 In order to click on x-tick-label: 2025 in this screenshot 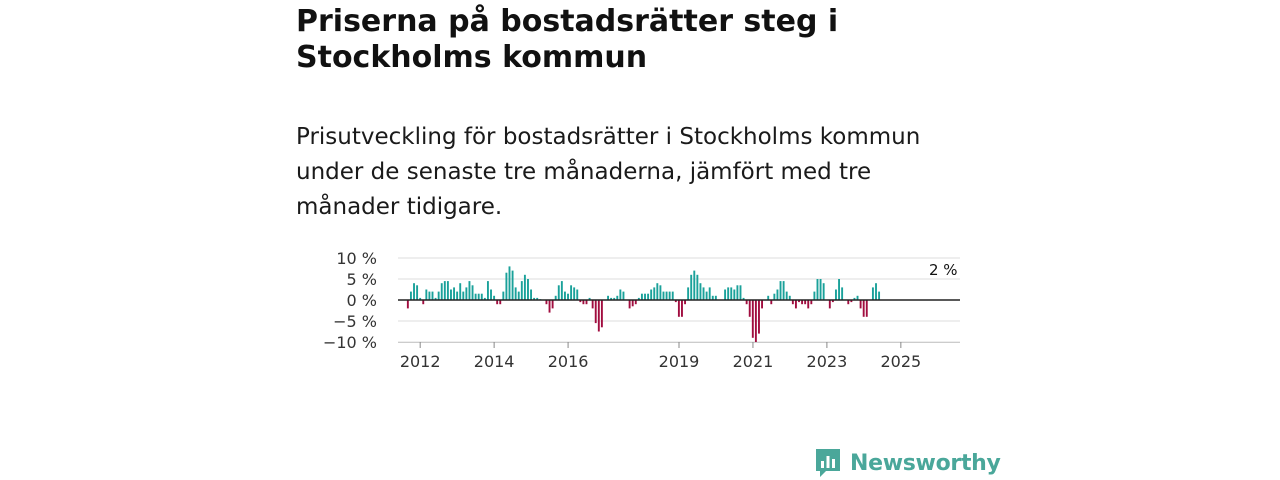, I will do `click(900, 361)`.